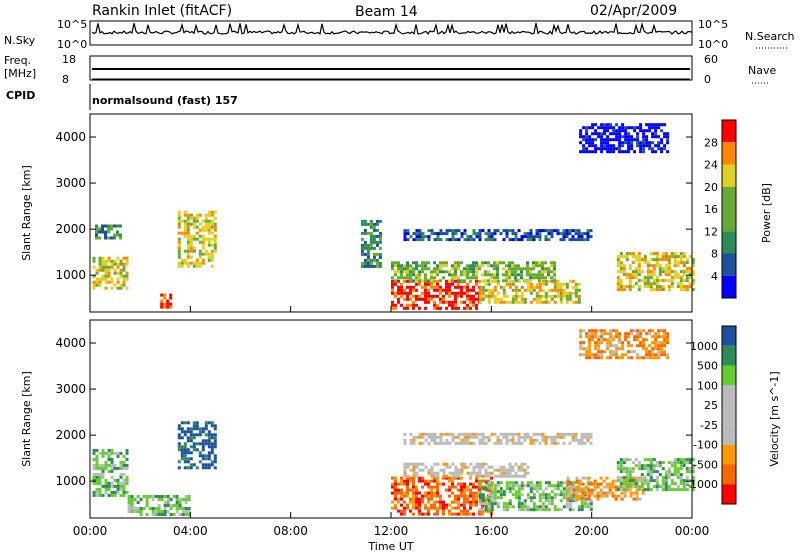 This screenshot has height=554, width=800. Describe the element at coordinates (729, 153) in the screenshot. I see `power-colorbar-segment` at that location.